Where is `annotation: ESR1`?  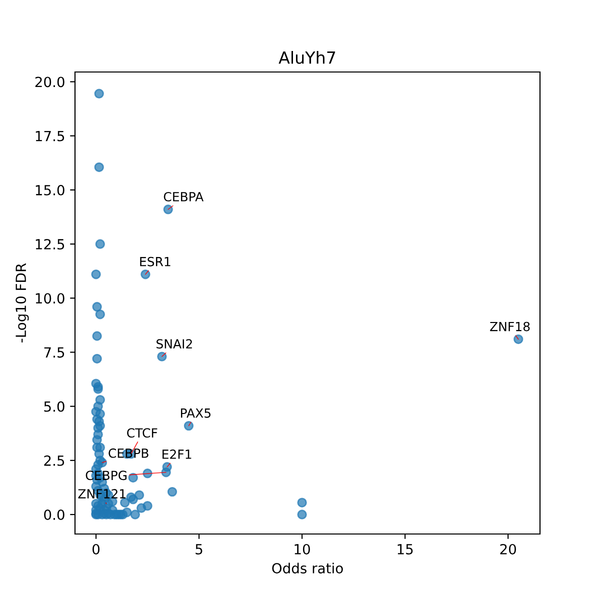 annotation: ESR1 is located at coordinates (155, 261).